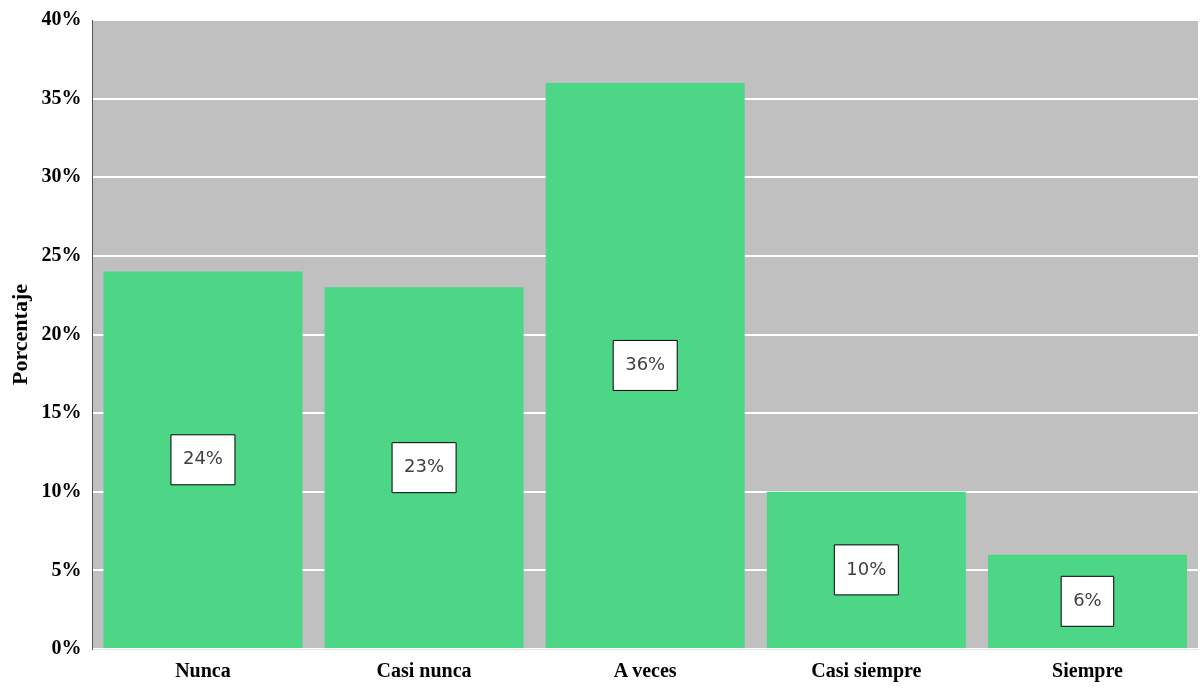 This screenshot has height=691, width=1202. Describe the element at coordinates (61, 254) in the screenshot. I see `y-tick-label: 25%` at that location.